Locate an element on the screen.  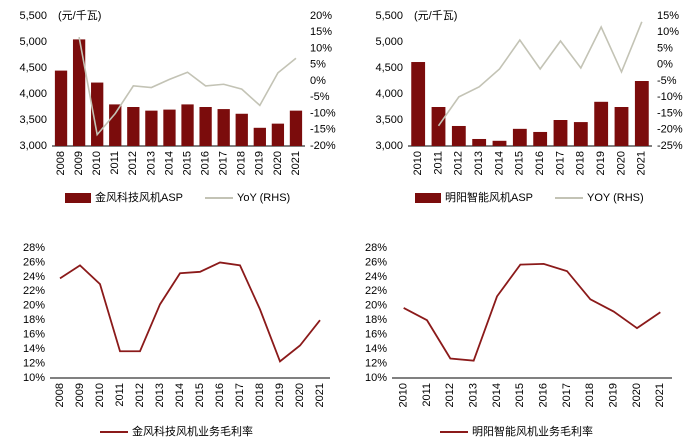
legend-label: 明阳智能风机业务毛利率 is located at coordinates (532, 431).